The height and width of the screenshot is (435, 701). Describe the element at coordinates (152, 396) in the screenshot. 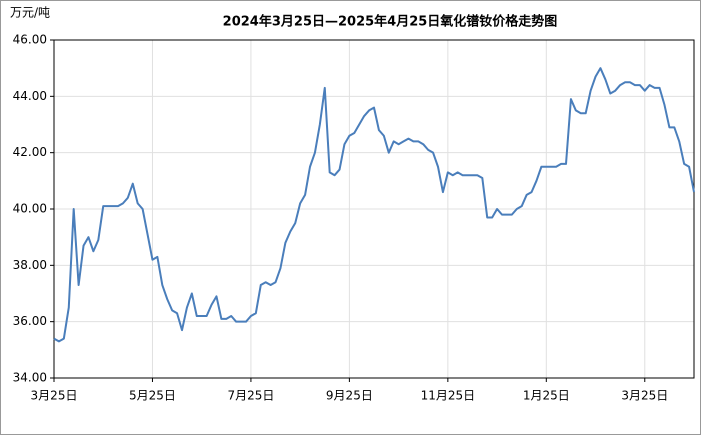

I see `x-tick-label: 5月25日` at that location.